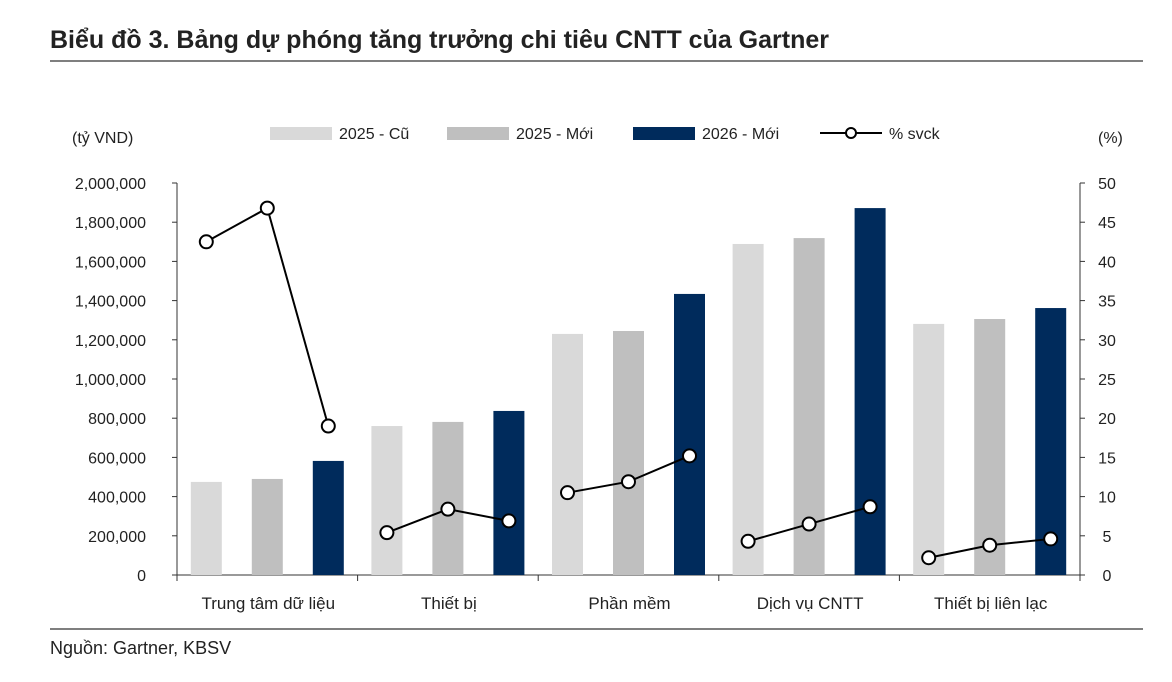 The image size is (1172, 682). What do you see at coordinates (851, 133) in the screenshot?
I see `legend-marker` at bounding box center [851, 133].